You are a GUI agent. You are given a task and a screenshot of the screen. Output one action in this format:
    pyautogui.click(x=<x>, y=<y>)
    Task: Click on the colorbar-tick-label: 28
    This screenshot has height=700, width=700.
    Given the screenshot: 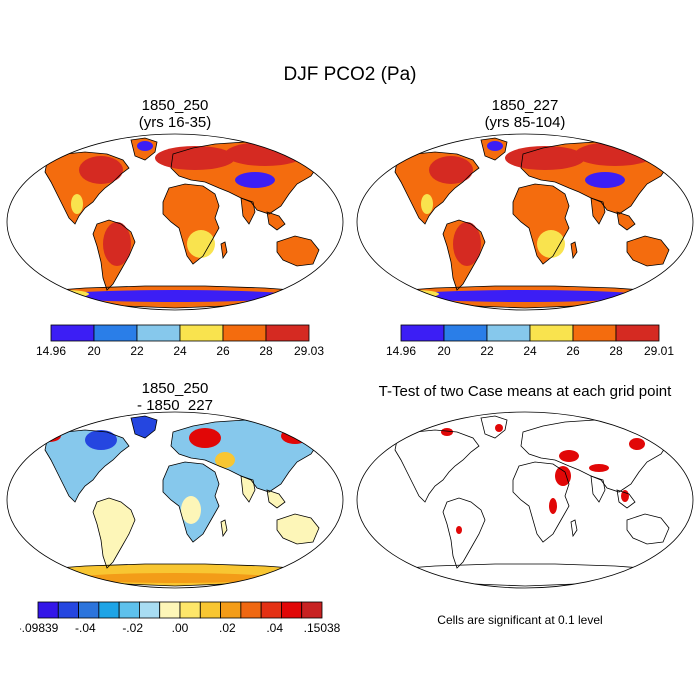 What is the action you would take?
    pyautogui.click(x=616, y=351)
    